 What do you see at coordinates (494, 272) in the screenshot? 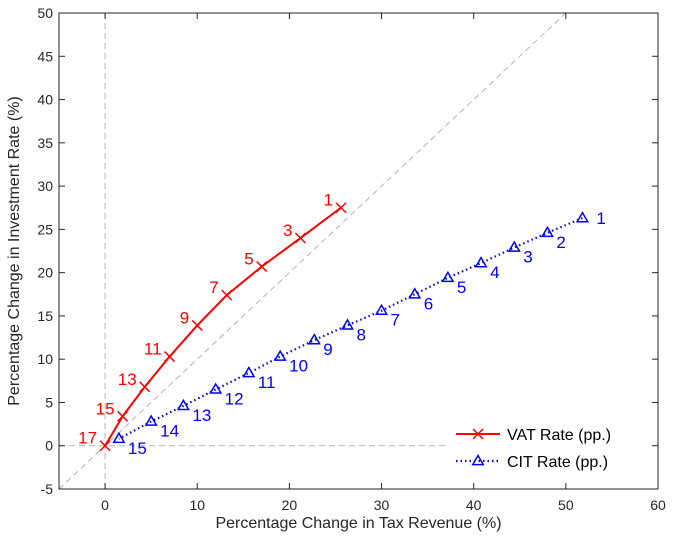
I see `data-label: 4` at bounding box center [494, 272].